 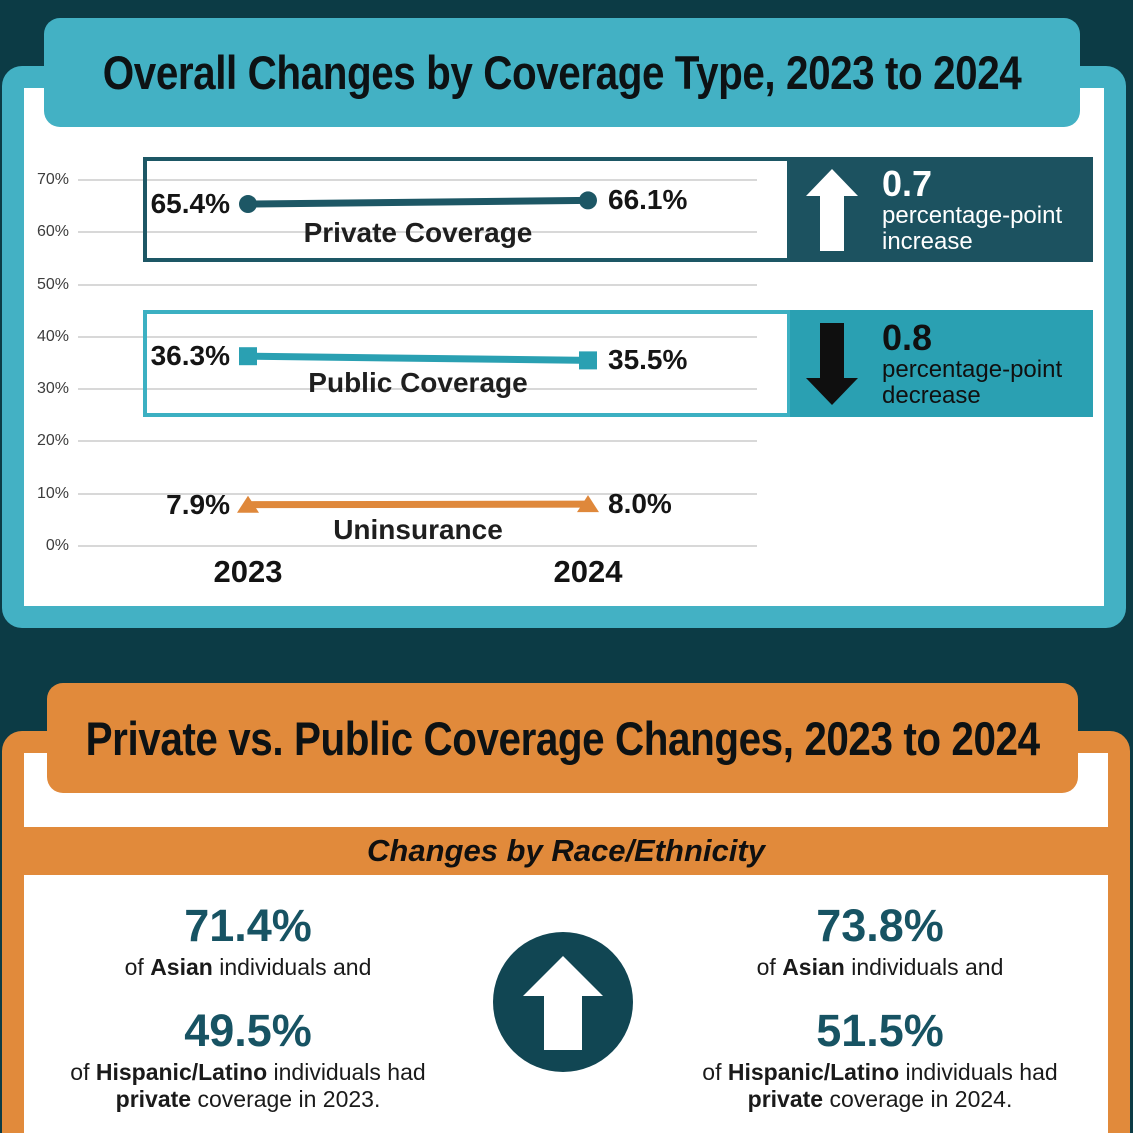 I want to click on private-coverage-box, so click(x=467, y=209).